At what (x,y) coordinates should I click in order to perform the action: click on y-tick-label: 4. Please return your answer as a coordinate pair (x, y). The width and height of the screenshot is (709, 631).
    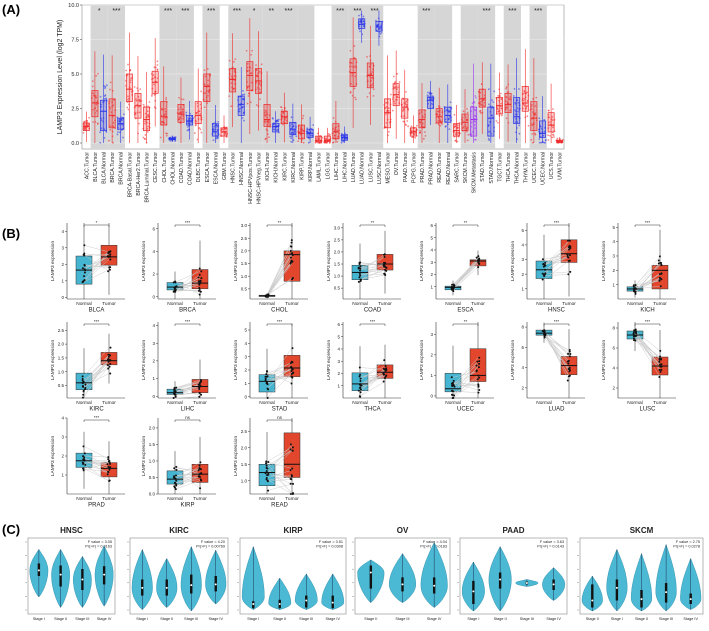
    Looking at the image, I should click on (62, 418).